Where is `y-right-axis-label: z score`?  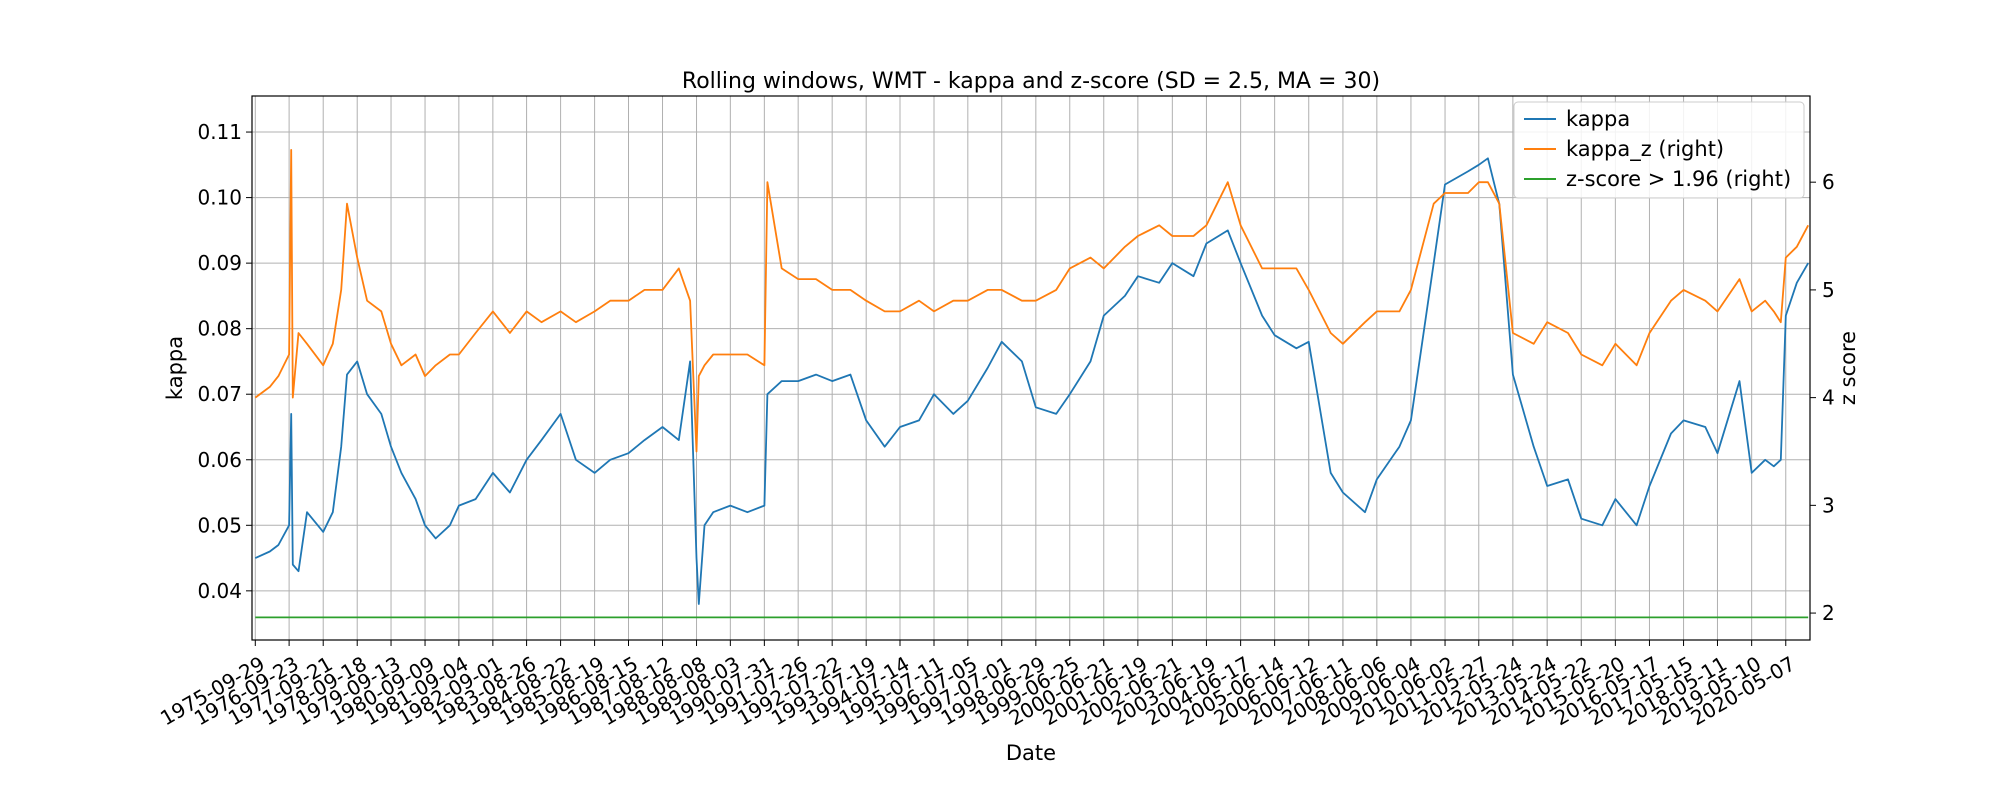 y-right-axis-label: z score is located at coordinates (1848, 368).